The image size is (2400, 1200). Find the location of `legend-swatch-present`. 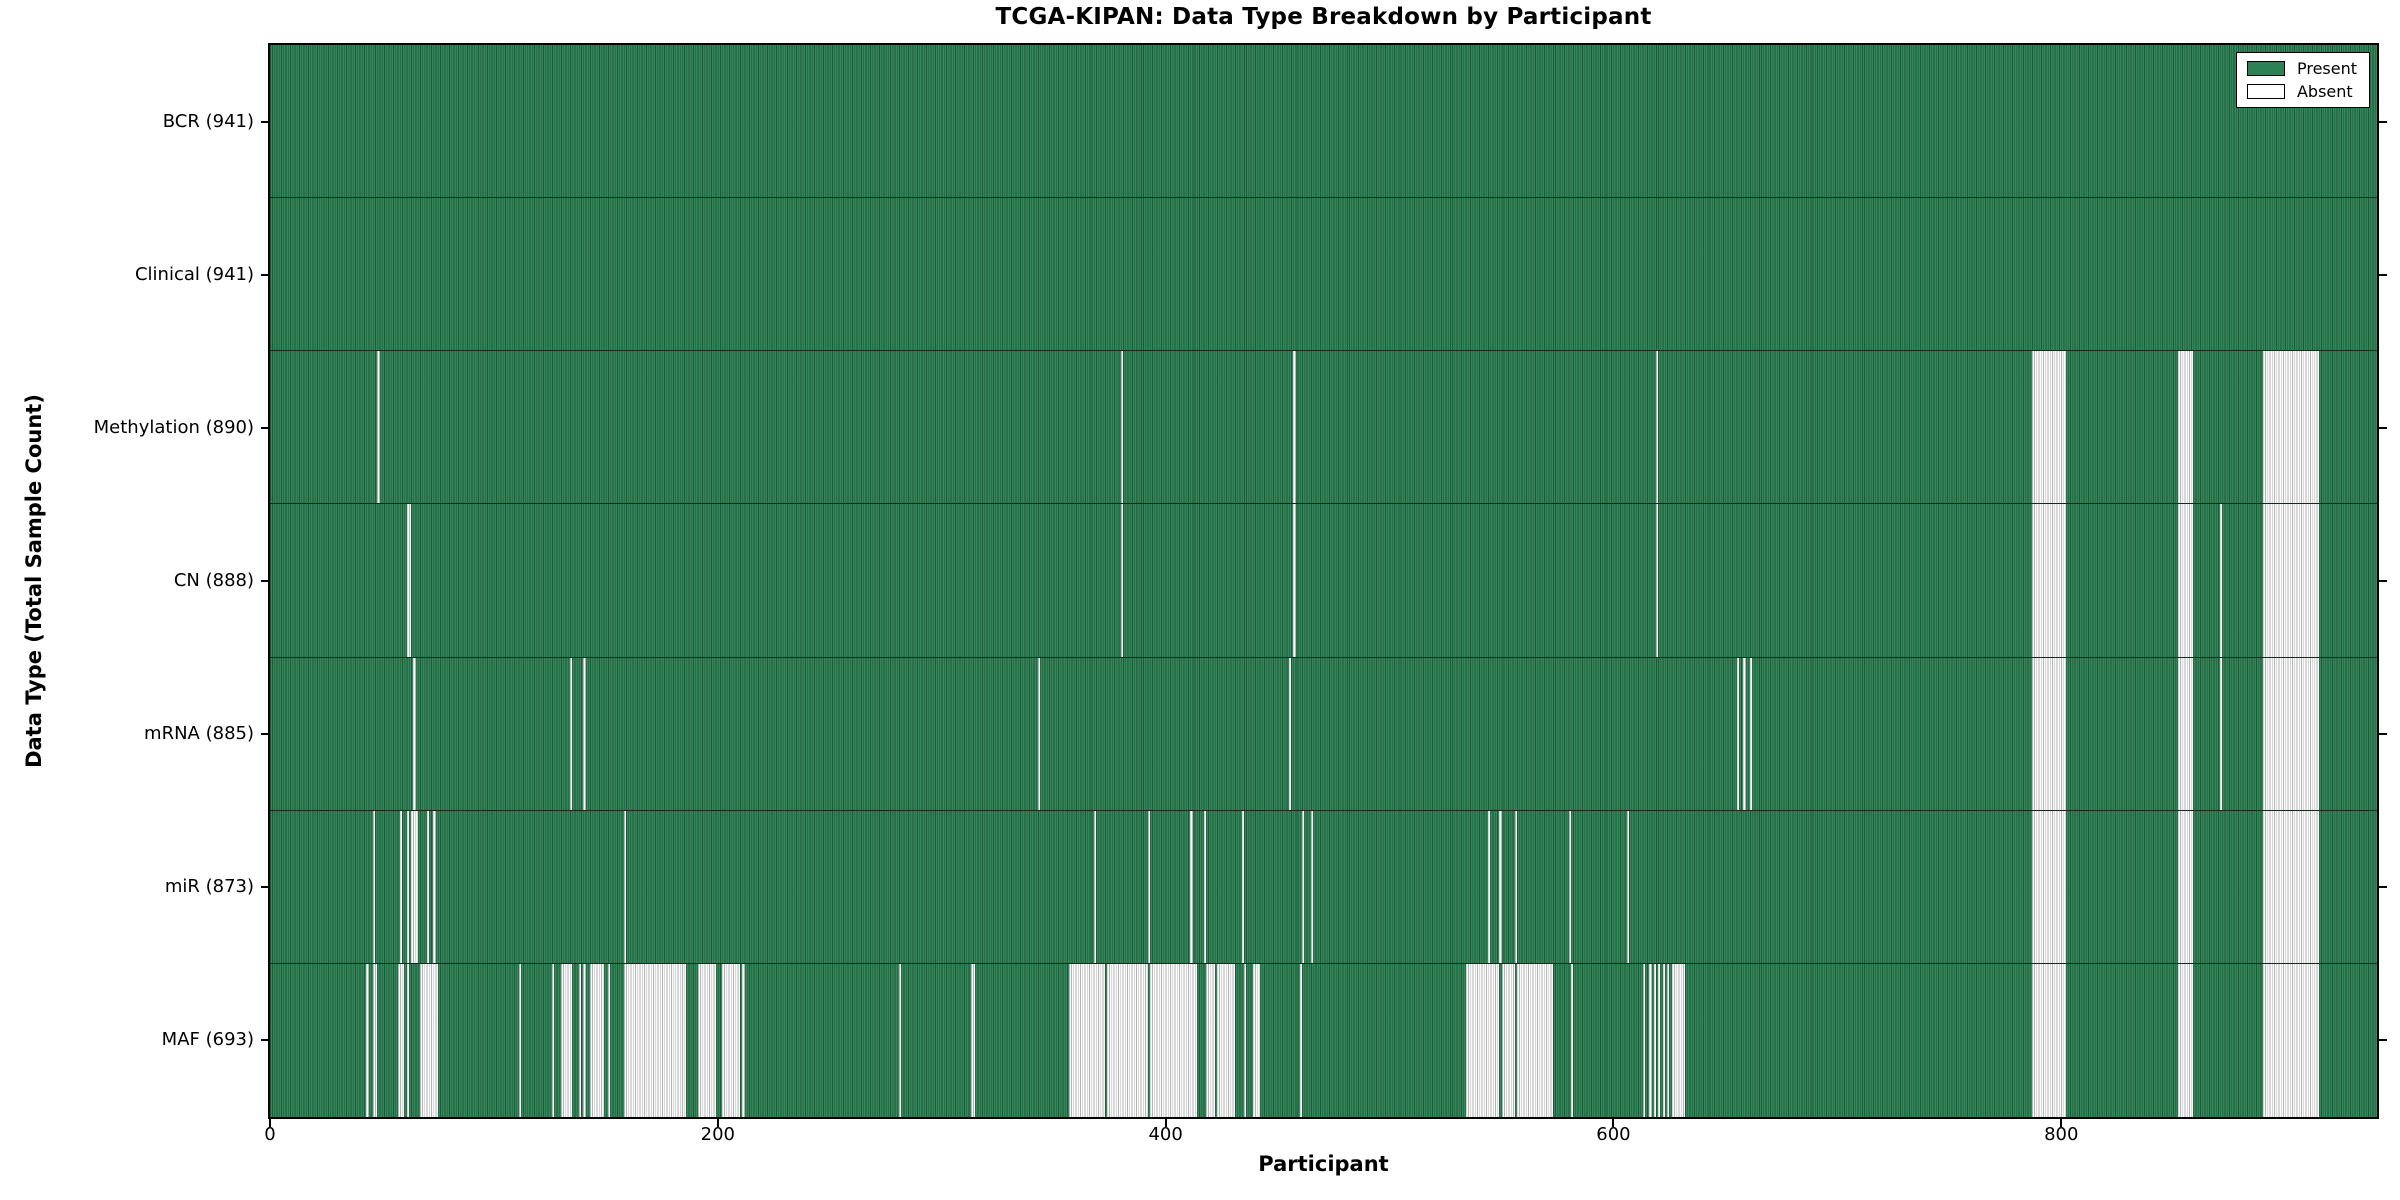

legend-swatch-present is located at coordinates (2265, 68).